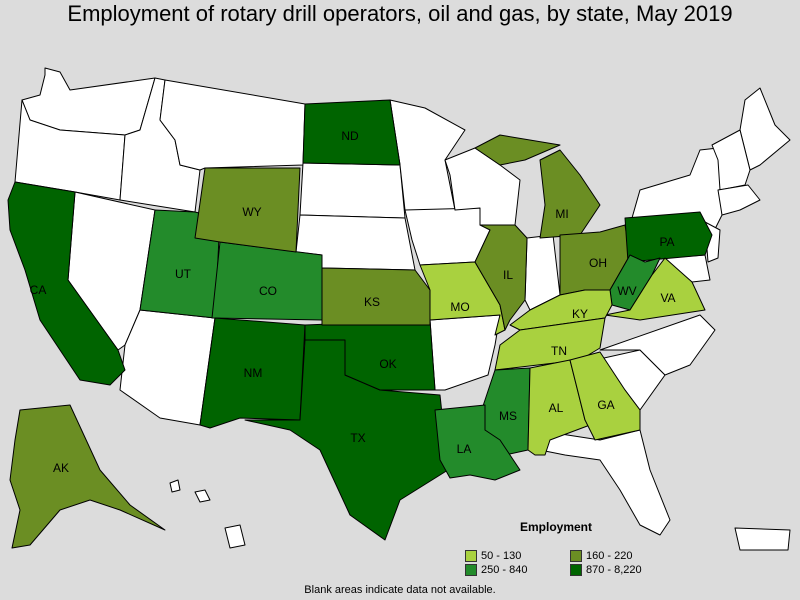  What do you see at coordinates (626, 291) in the screenshot?
I see `state-label: WV` at bounding box center [626, 291].